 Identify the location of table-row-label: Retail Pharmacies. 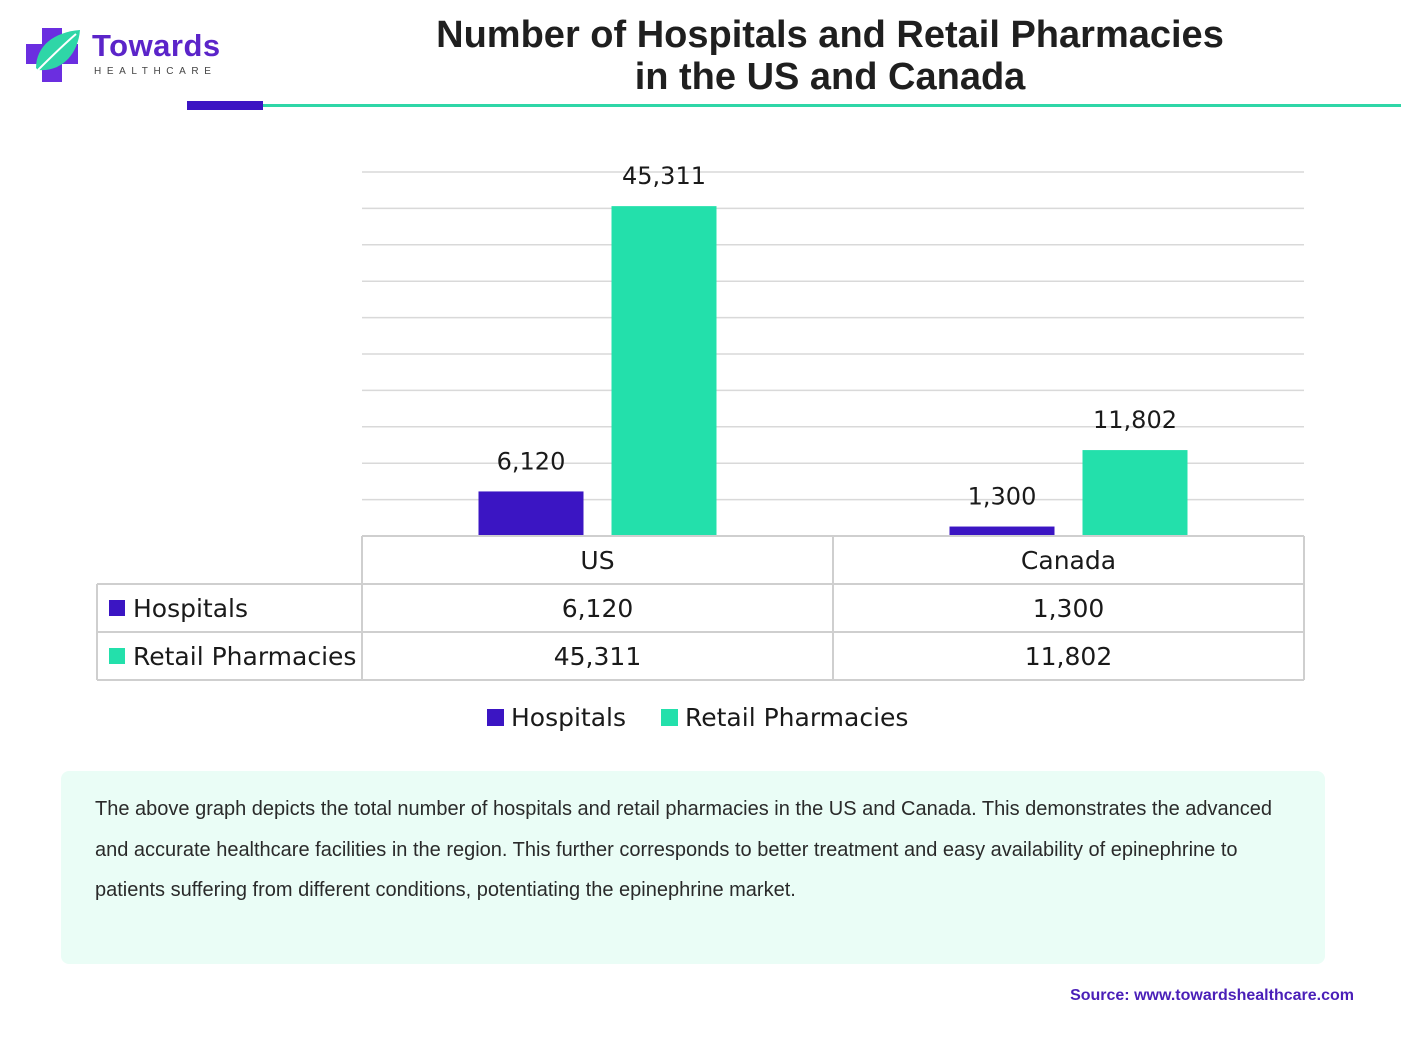
(244, 656).